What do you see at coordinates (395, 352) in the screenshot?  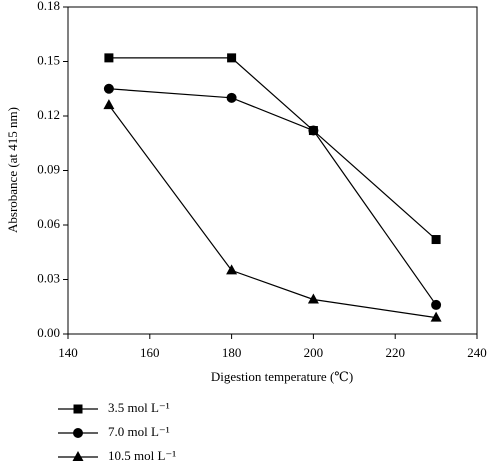 I see `x-tick-label: 220` at bounding box center [395, 352].